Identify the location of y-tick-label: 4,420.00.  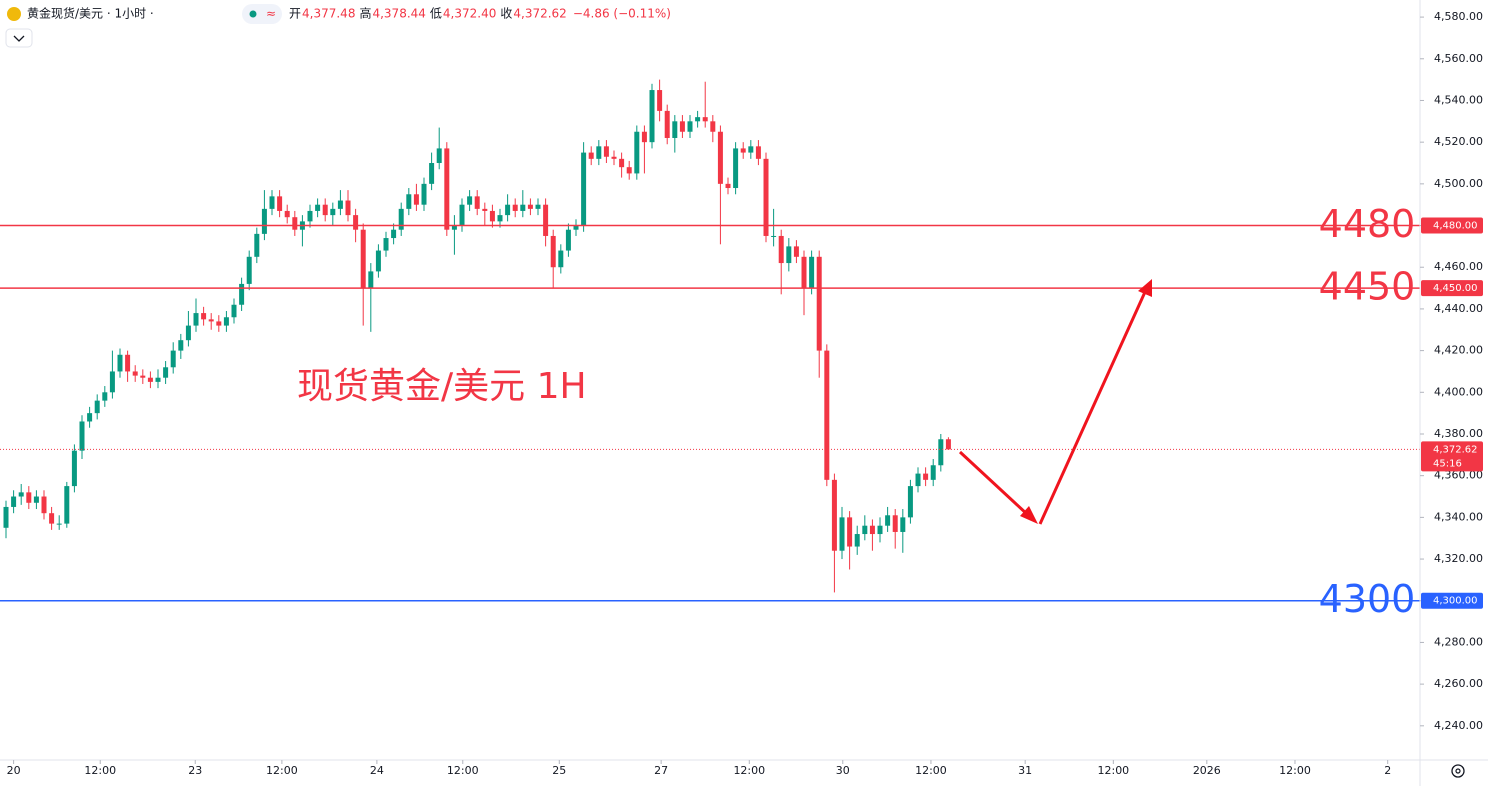
(1458, 350).